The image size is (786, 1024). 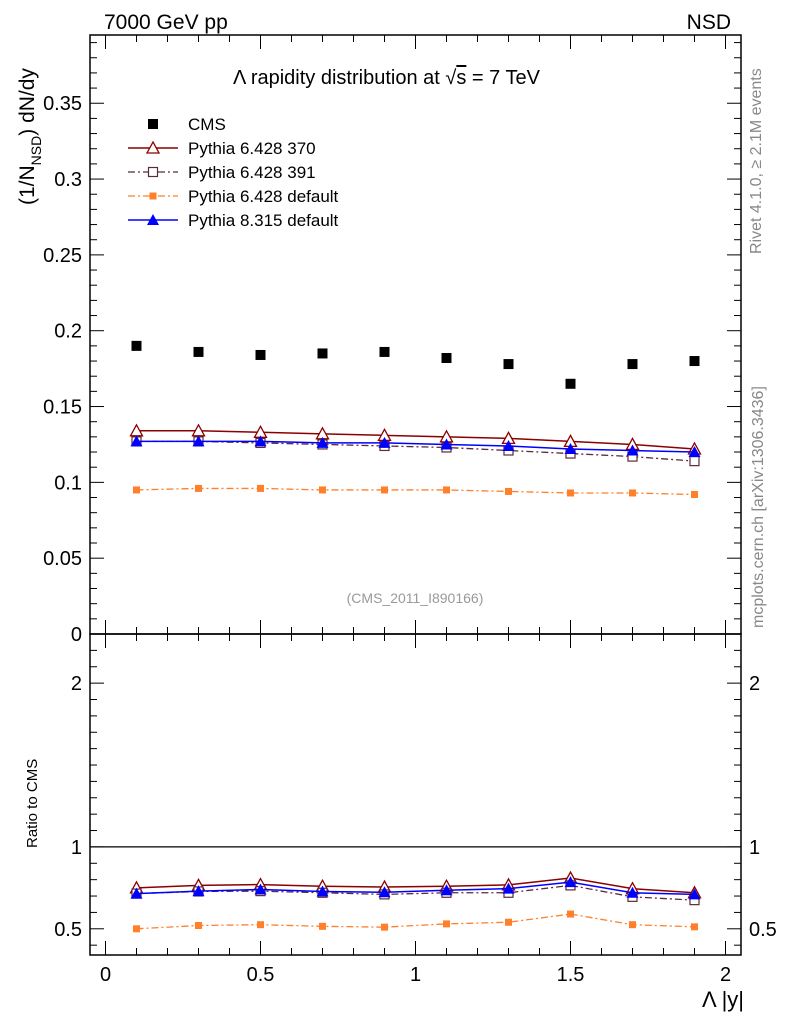 I want to click on series-line-pythia-8-315-default, so click(x=415, y=446).